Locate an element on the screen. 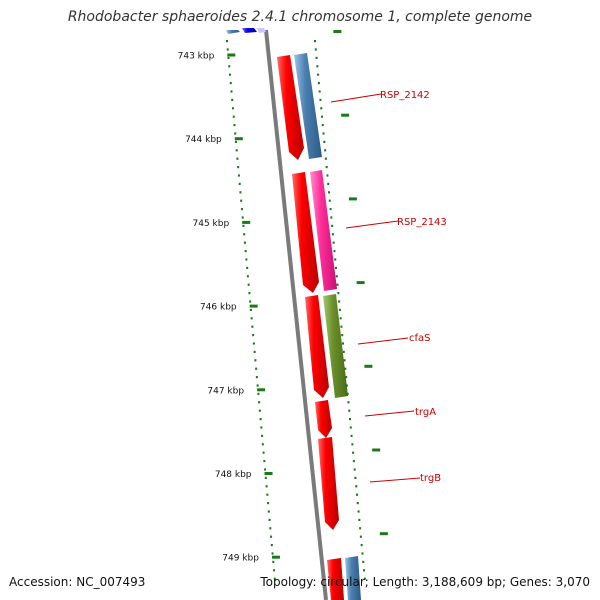 Image resolution: width=600 pixels, height=600 pixels. accession-text: Accession: NC_007493 is located at coordinates (77, 582).